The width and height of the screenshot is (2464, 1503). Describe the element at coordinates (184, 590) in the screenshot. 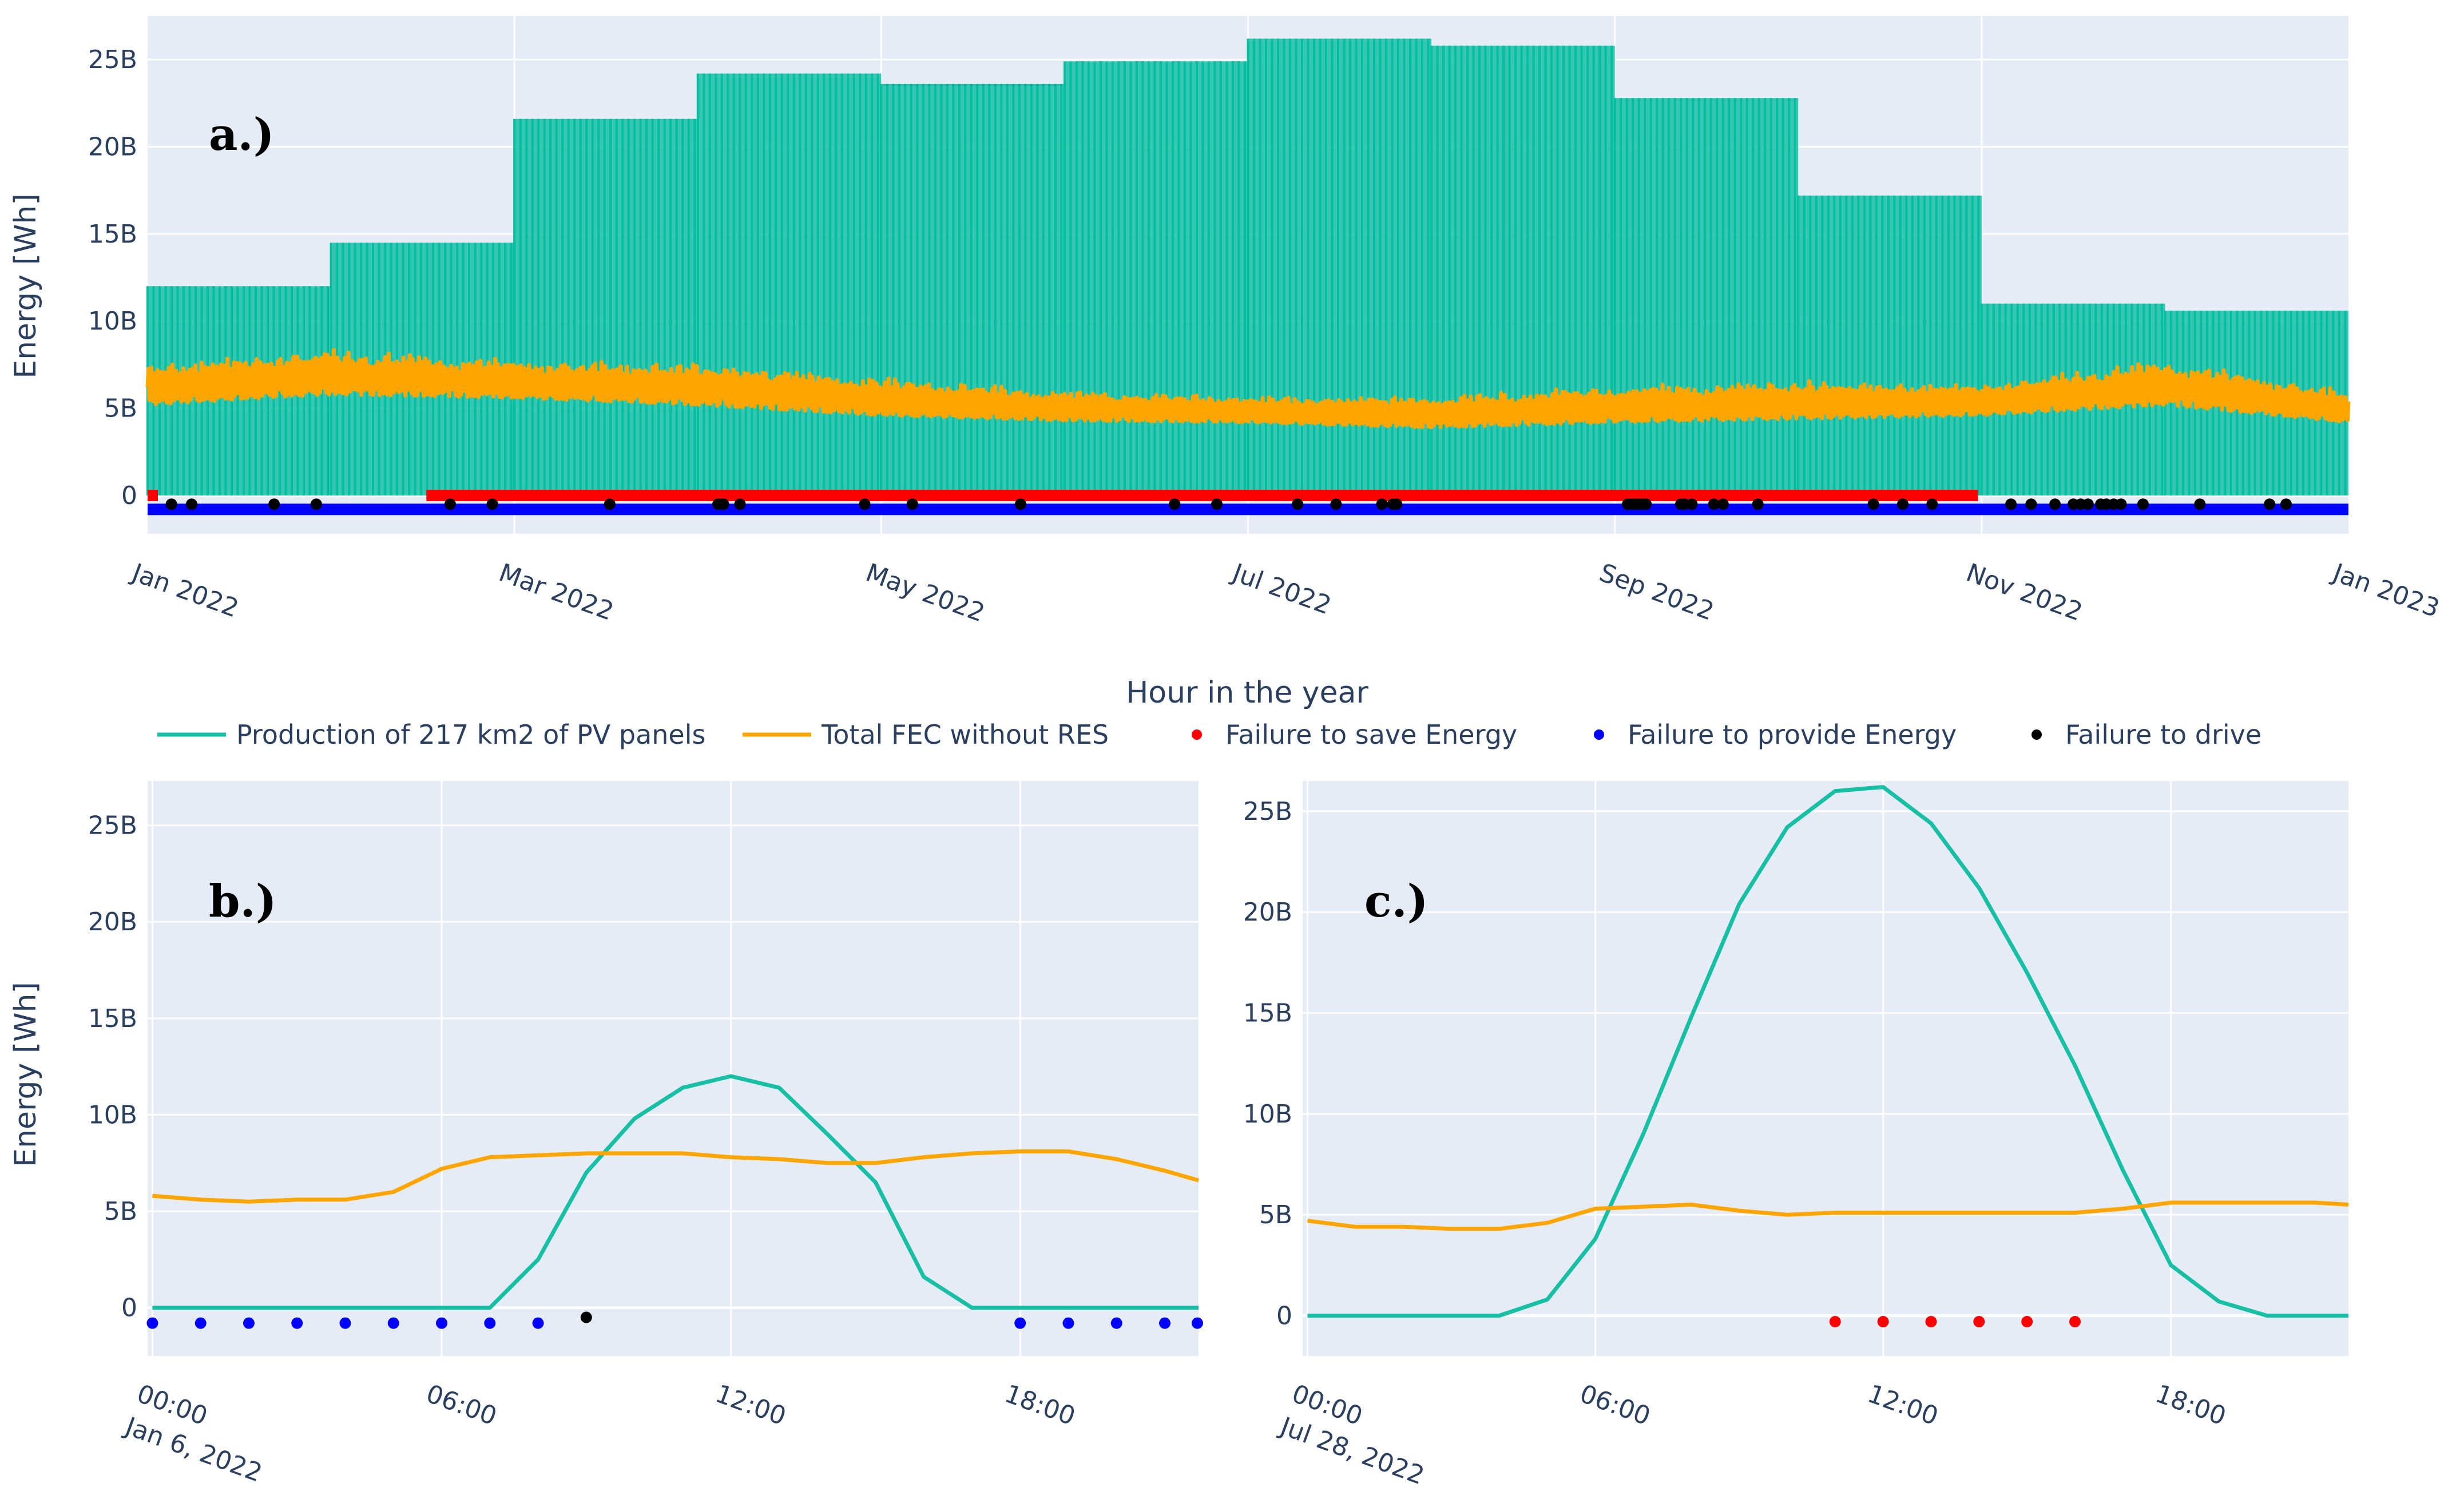

I see `x-tick-label: Jan 2022` at that location.